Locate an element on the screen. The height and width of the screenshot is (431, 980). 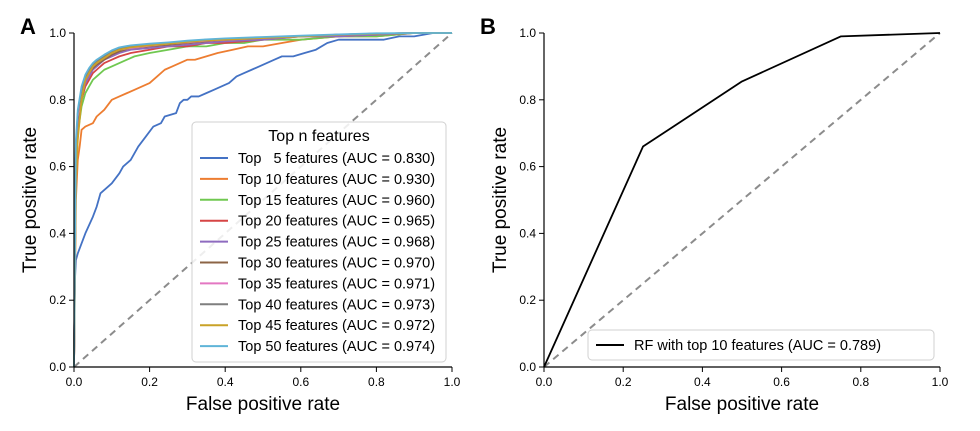
legend: RF with top 10 features (AUC = 0.789) is located at coordinates (761, 345).